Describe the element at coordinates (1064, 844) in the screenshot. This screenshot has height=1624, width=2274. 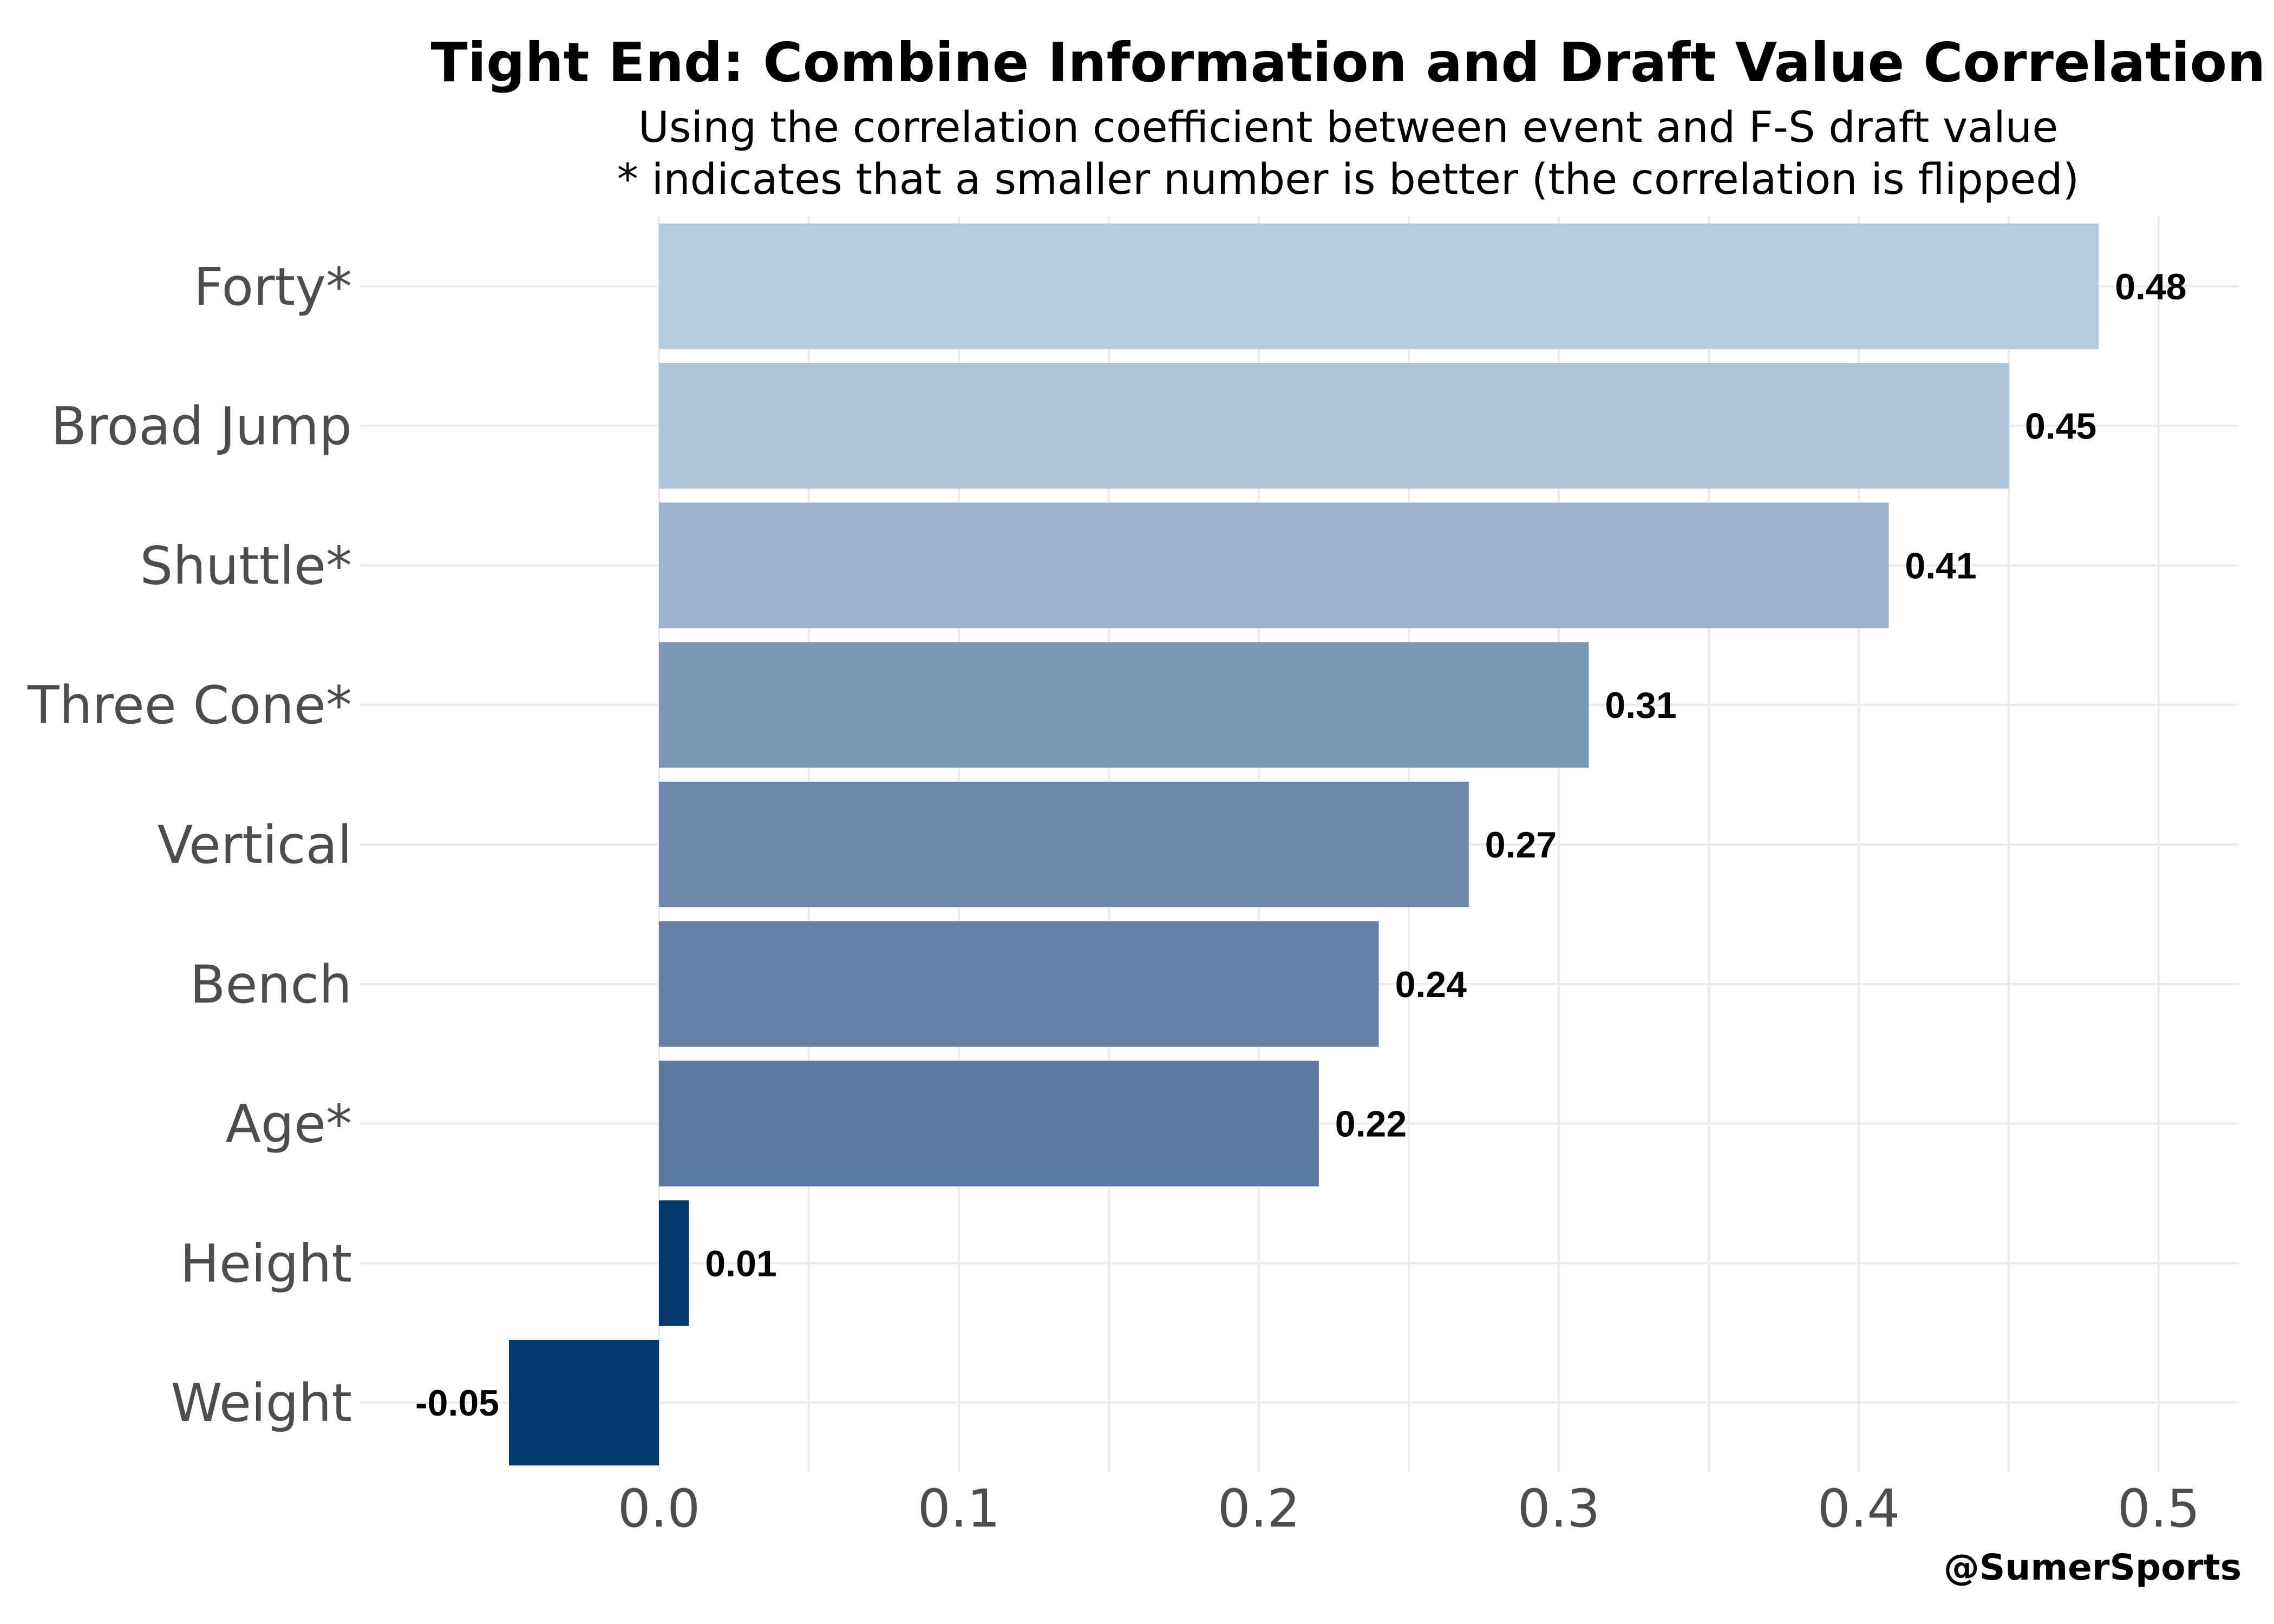
I see `bar-vertical` at that location.